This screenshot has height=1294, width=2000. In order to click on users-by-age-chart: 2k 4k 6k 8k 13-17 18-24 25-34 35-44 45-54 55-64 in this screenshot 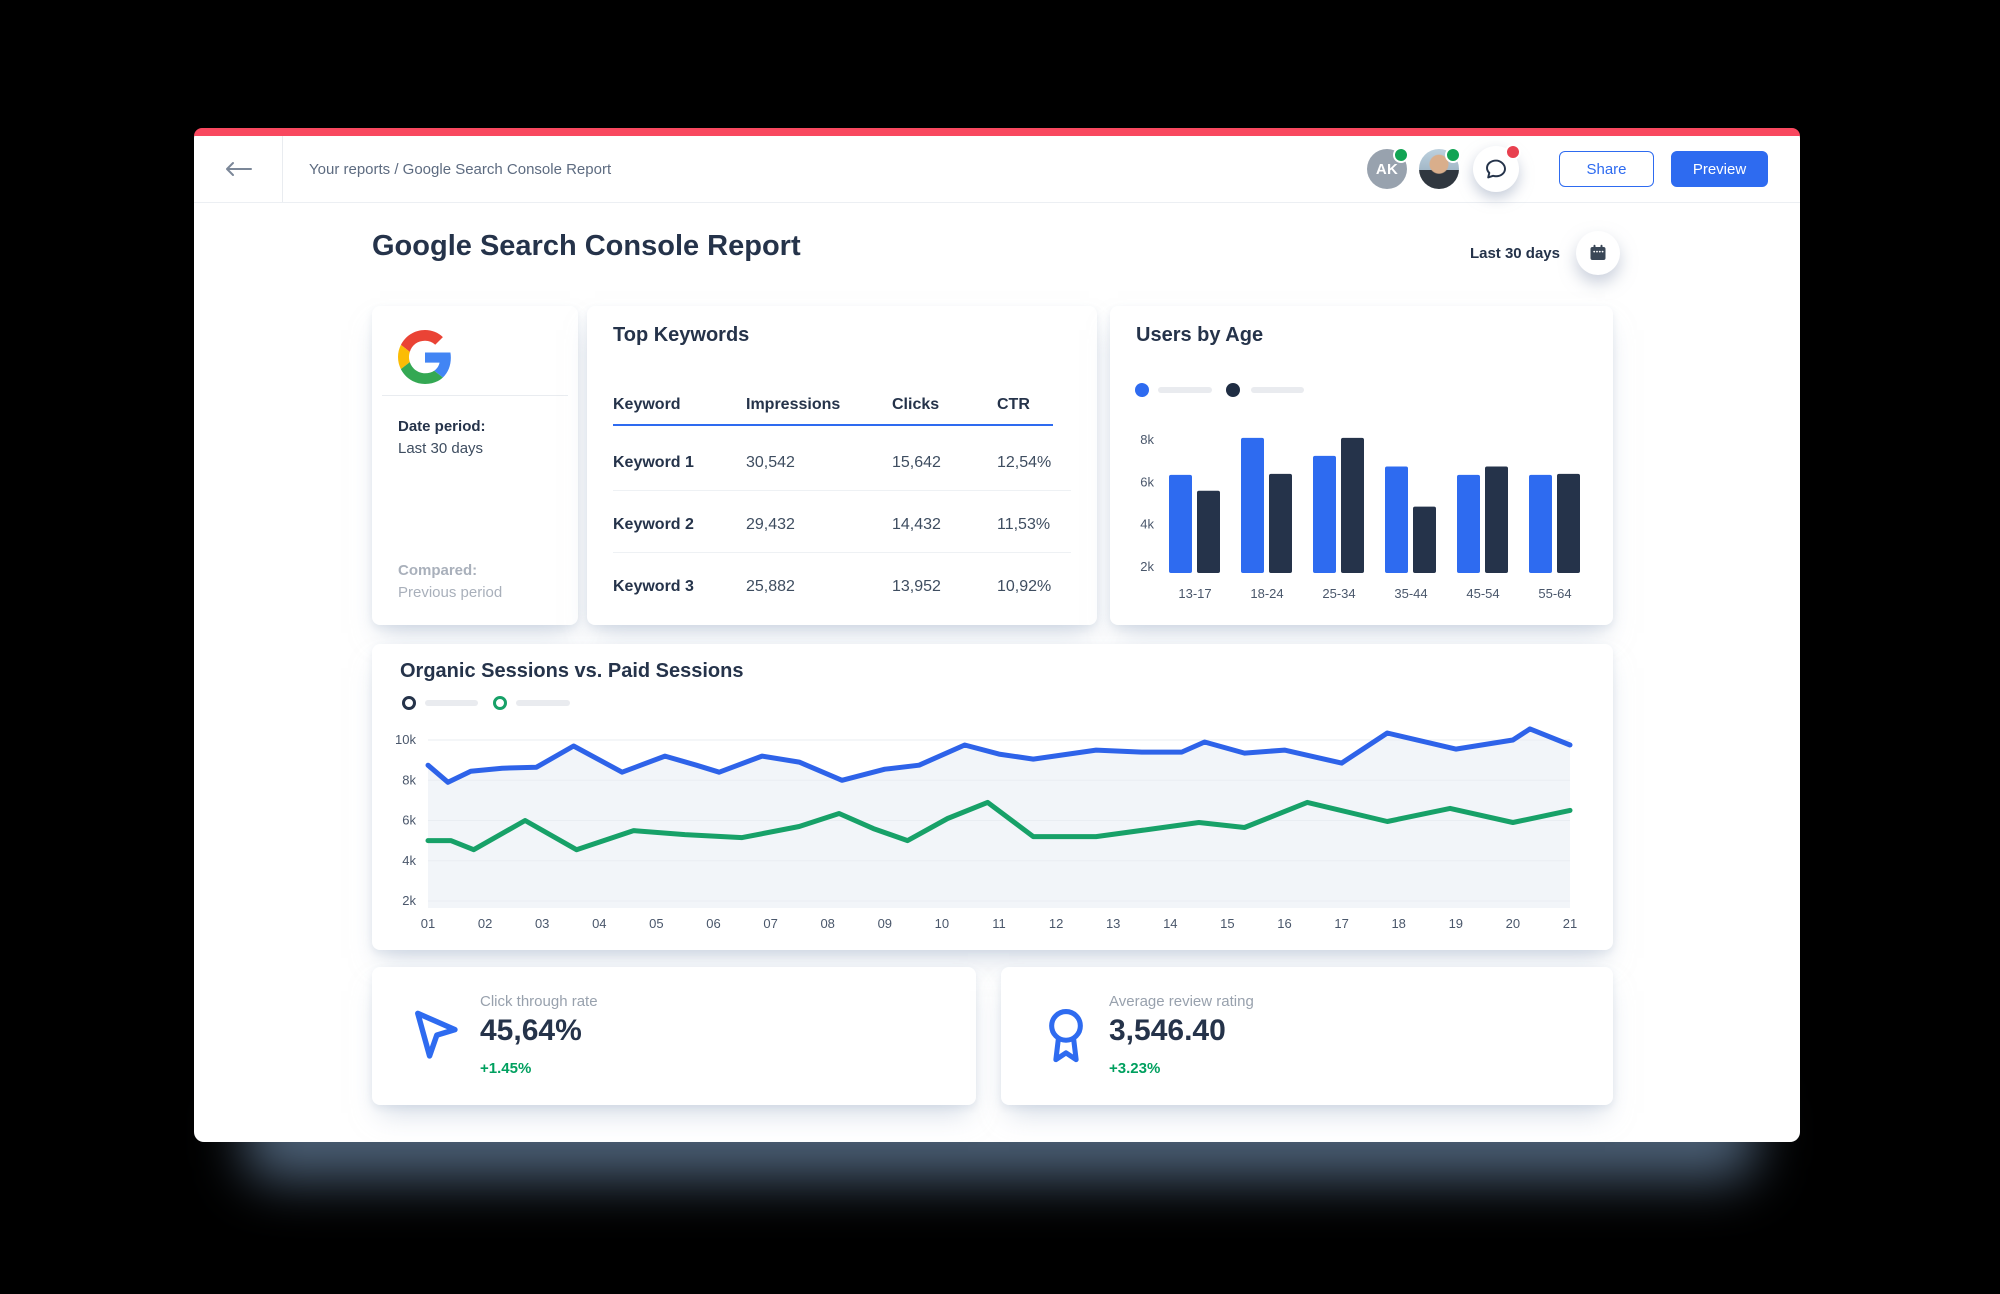, I will do `click(1360, 516)`.